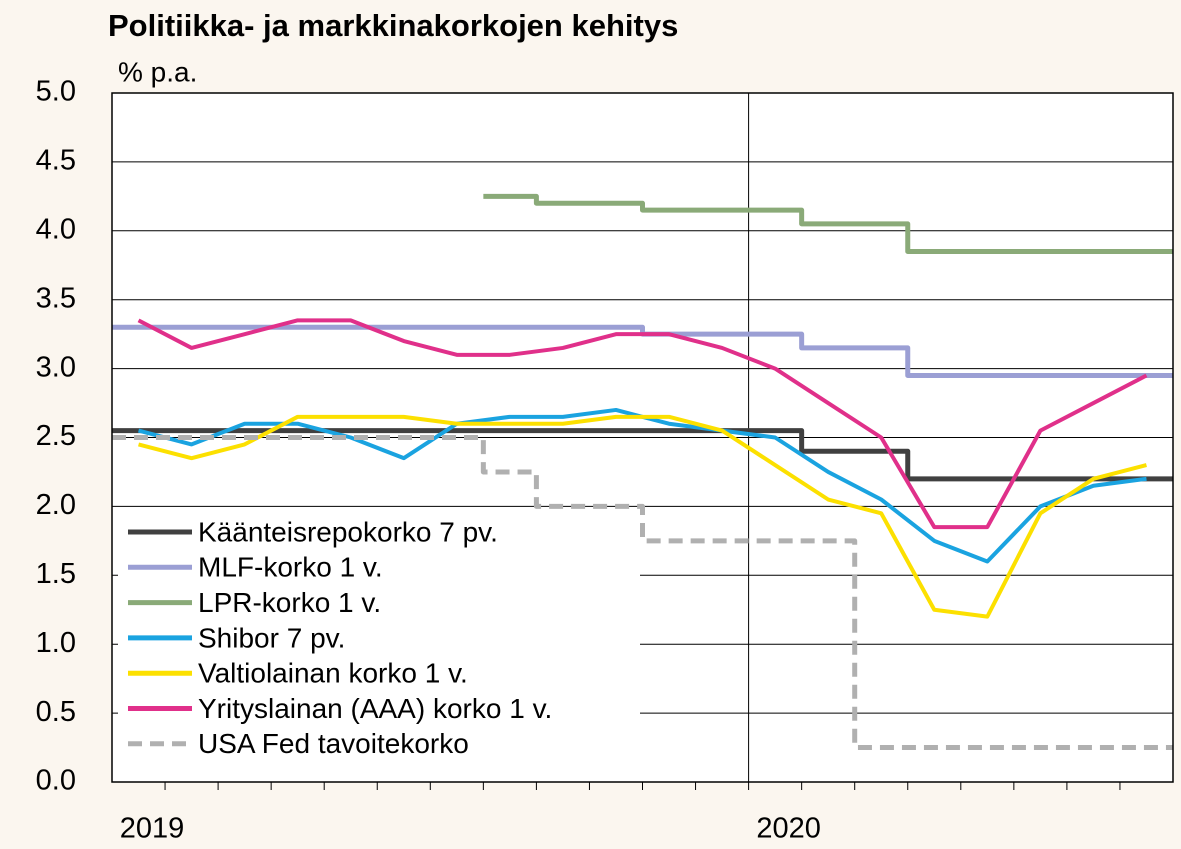 This screenshot has width=1181, height=849. Describe the element at coordinates (56, 92) in the screenshot. I see `y-tick-label: 5.0` at that location.